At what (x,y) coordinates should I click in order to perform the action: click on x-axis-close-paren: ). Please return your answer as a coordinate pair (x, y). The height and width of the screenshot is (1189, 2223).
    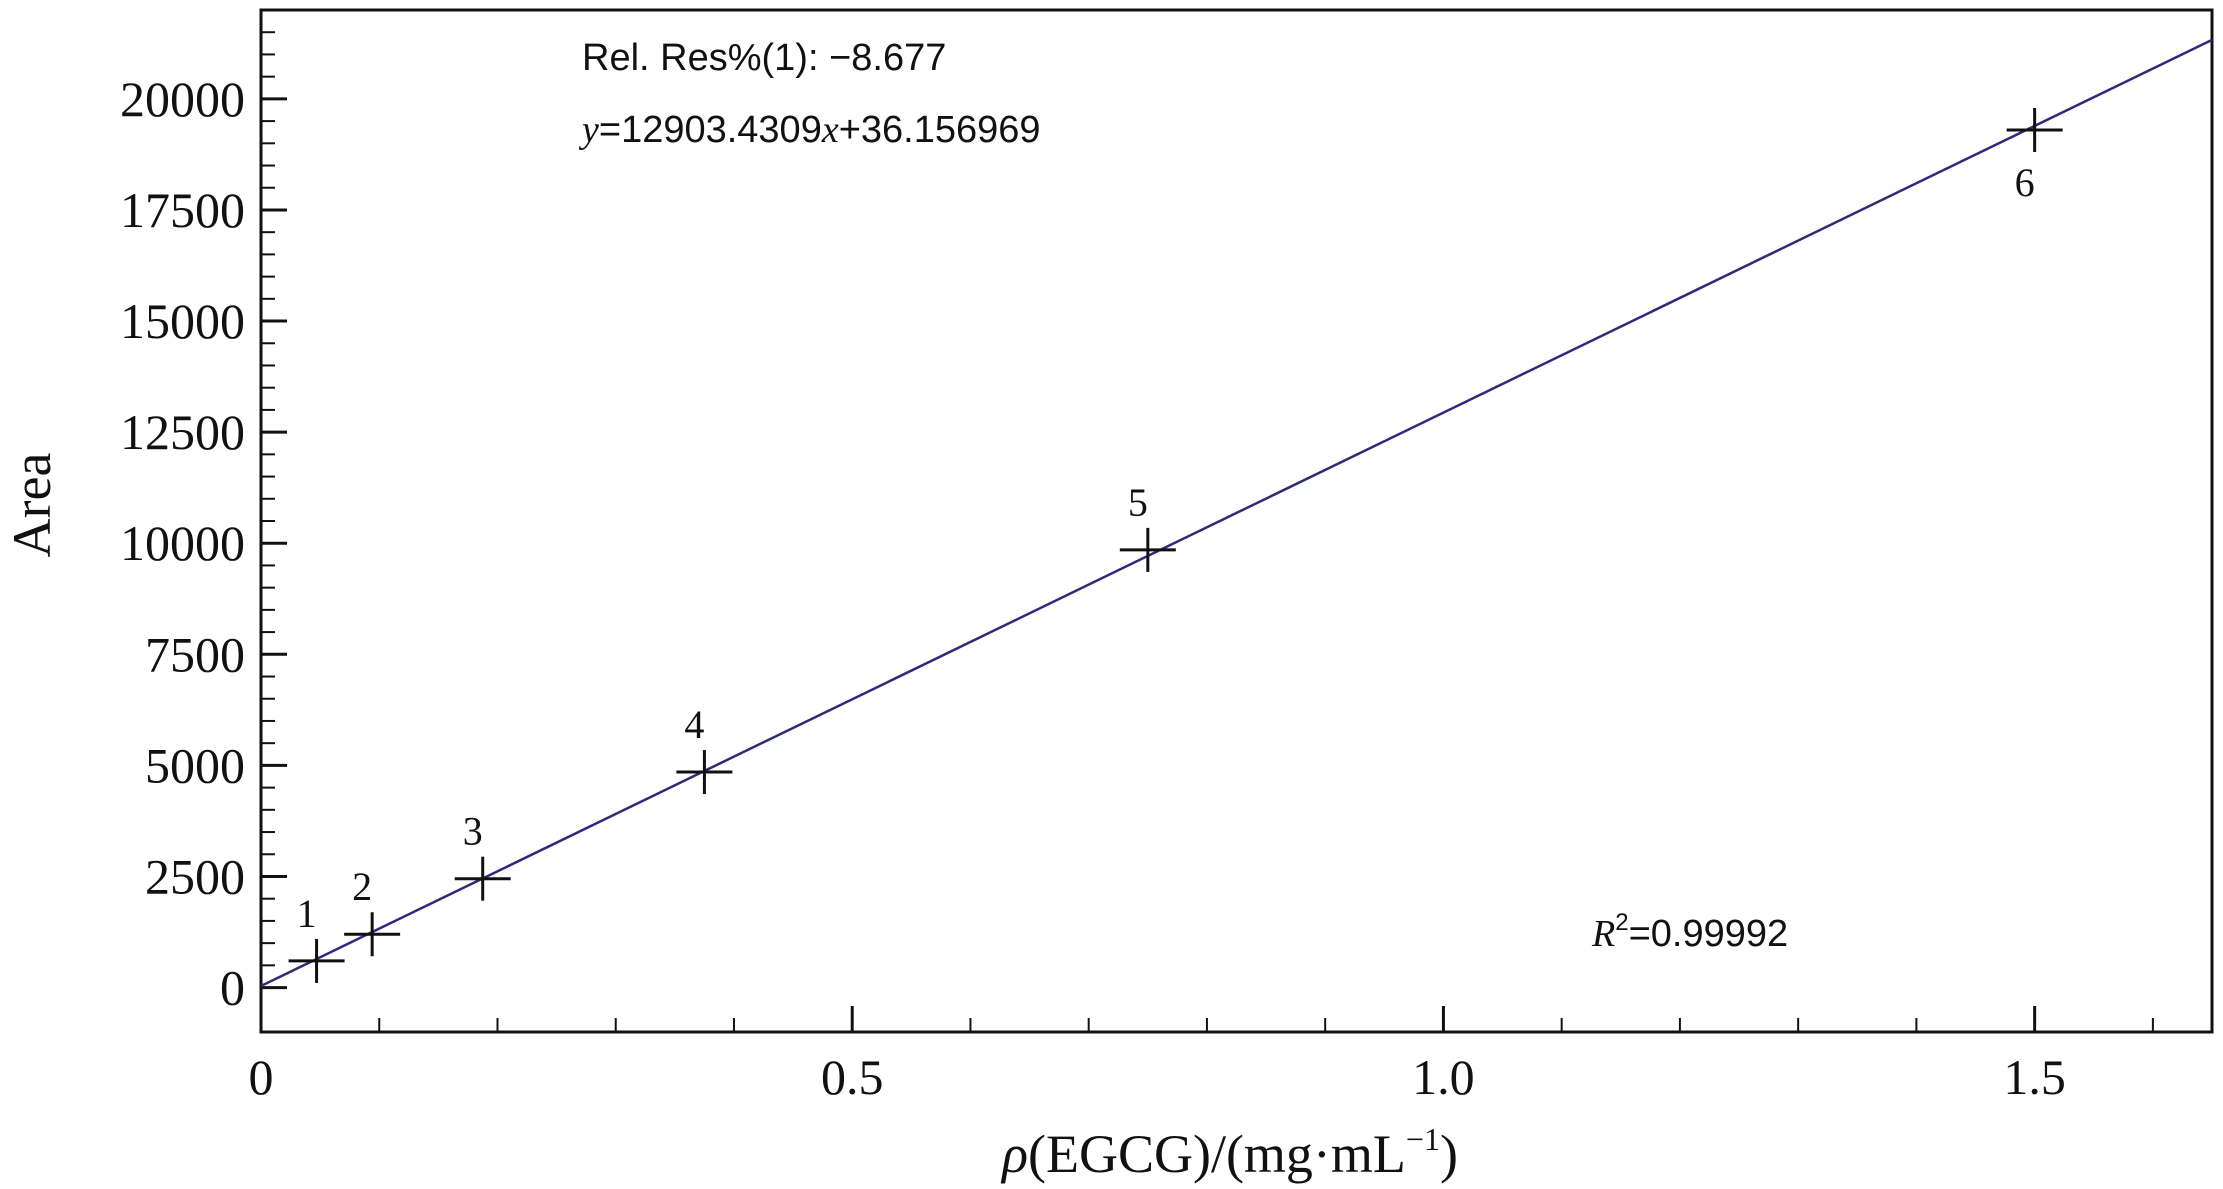
    Looking at the image, I should click on (1449, 1154).